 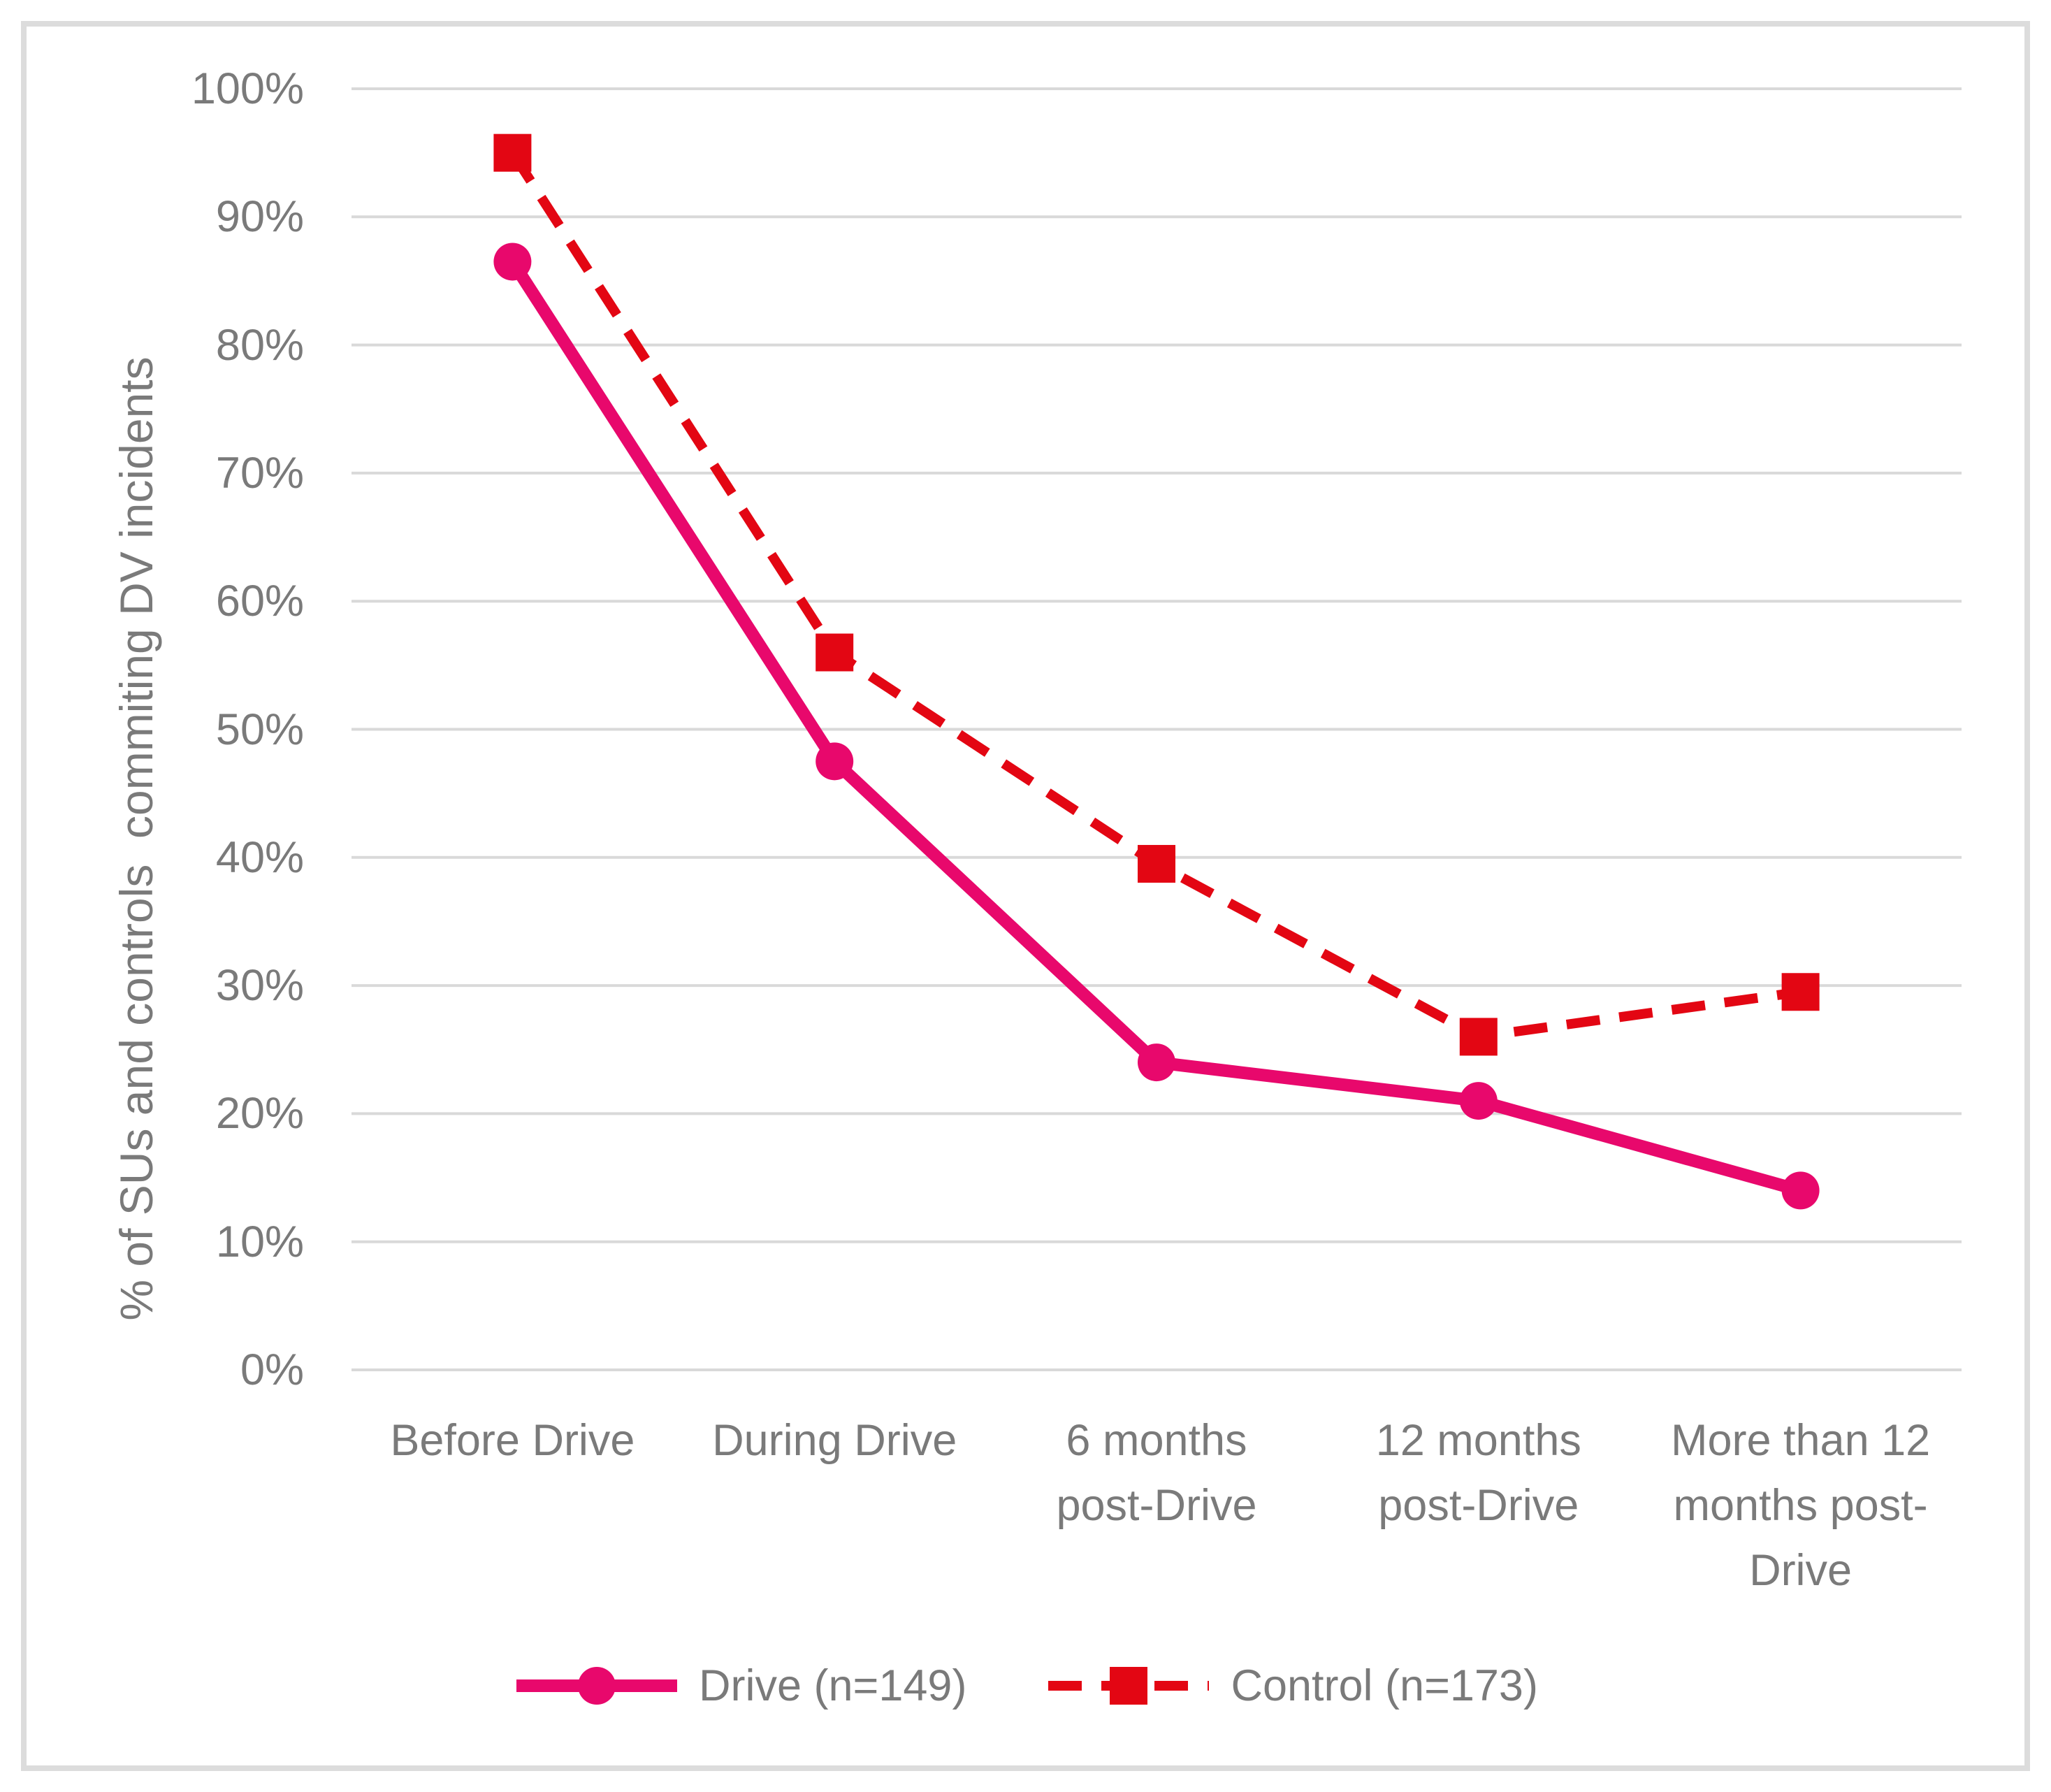 What do you see at coordinates (259, 986) in the screenshot?
I see `y-tick-label-30: 30%` at bounding box center [259, 986].